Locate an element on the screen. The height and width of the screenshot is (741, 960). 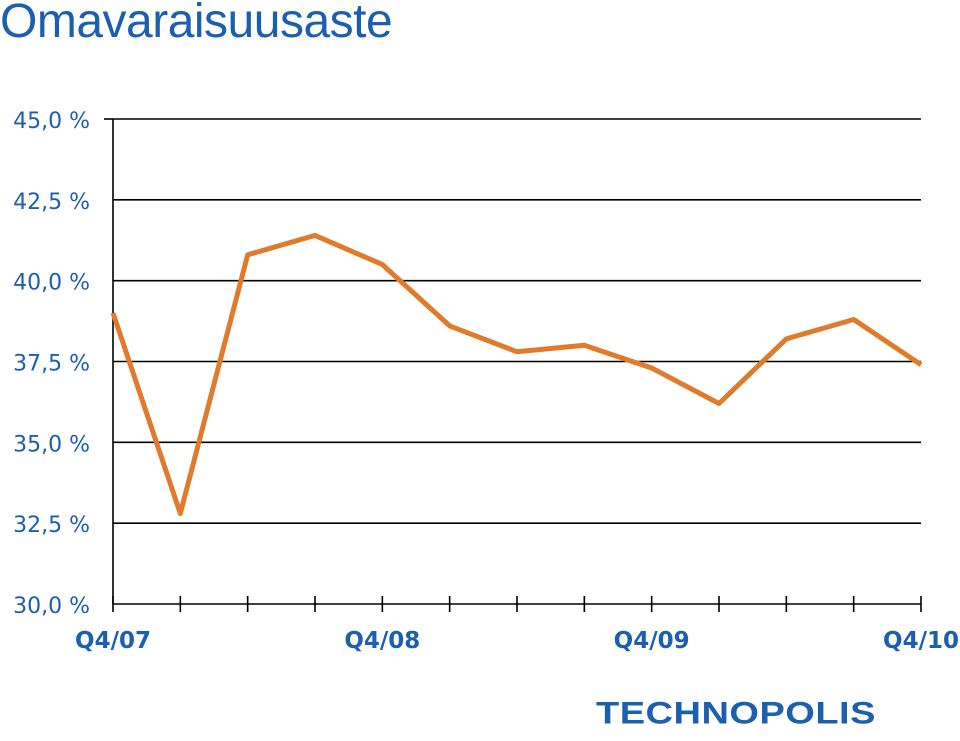
x-tick-label: Q4/09 is located at coordinates (652, 641).